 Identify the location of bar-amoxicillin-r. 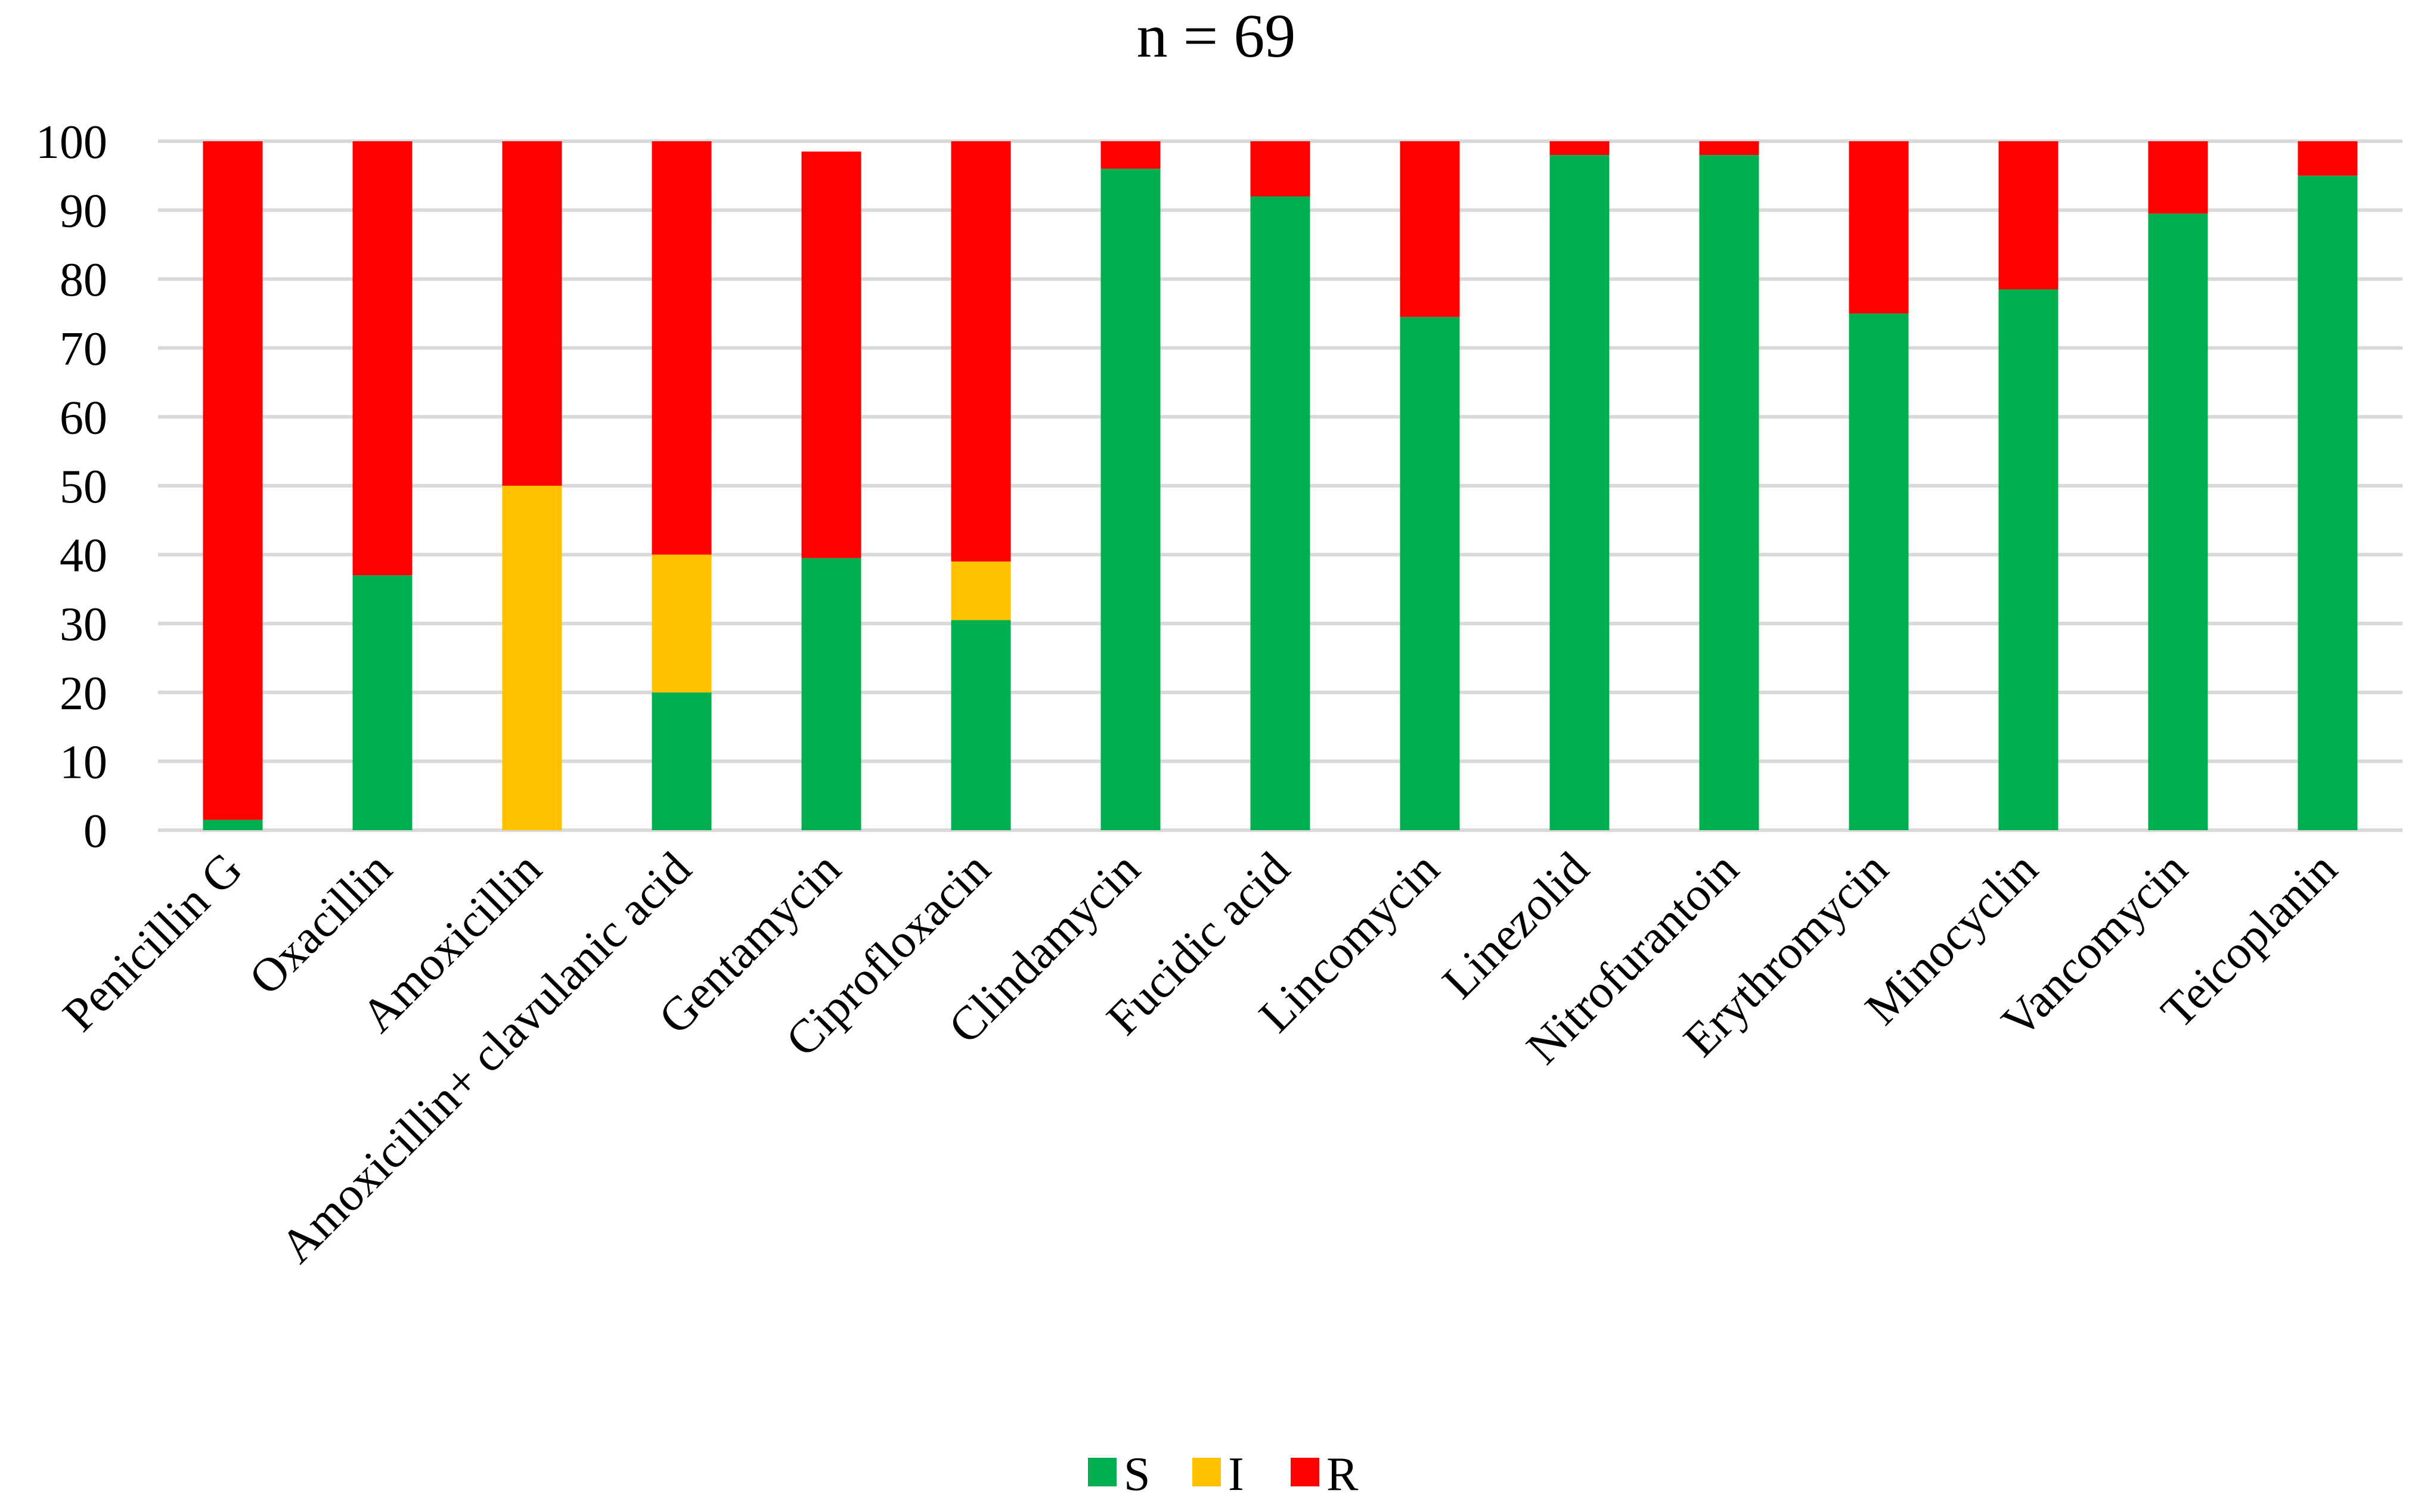
(532, 313).